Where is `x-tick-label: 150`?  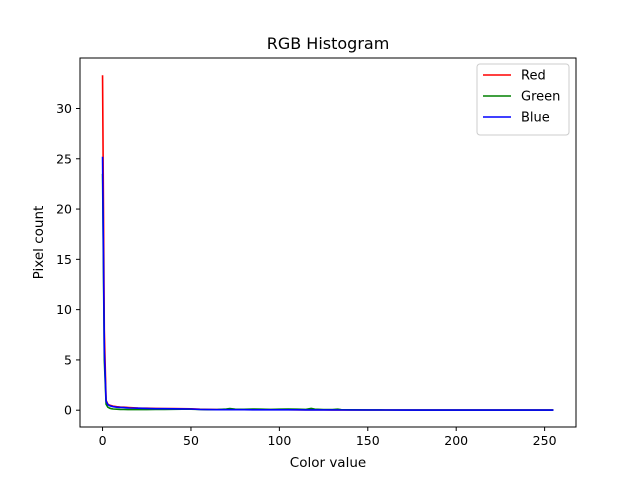 x-tick-label: 150 is located at coordinates (368, 440).